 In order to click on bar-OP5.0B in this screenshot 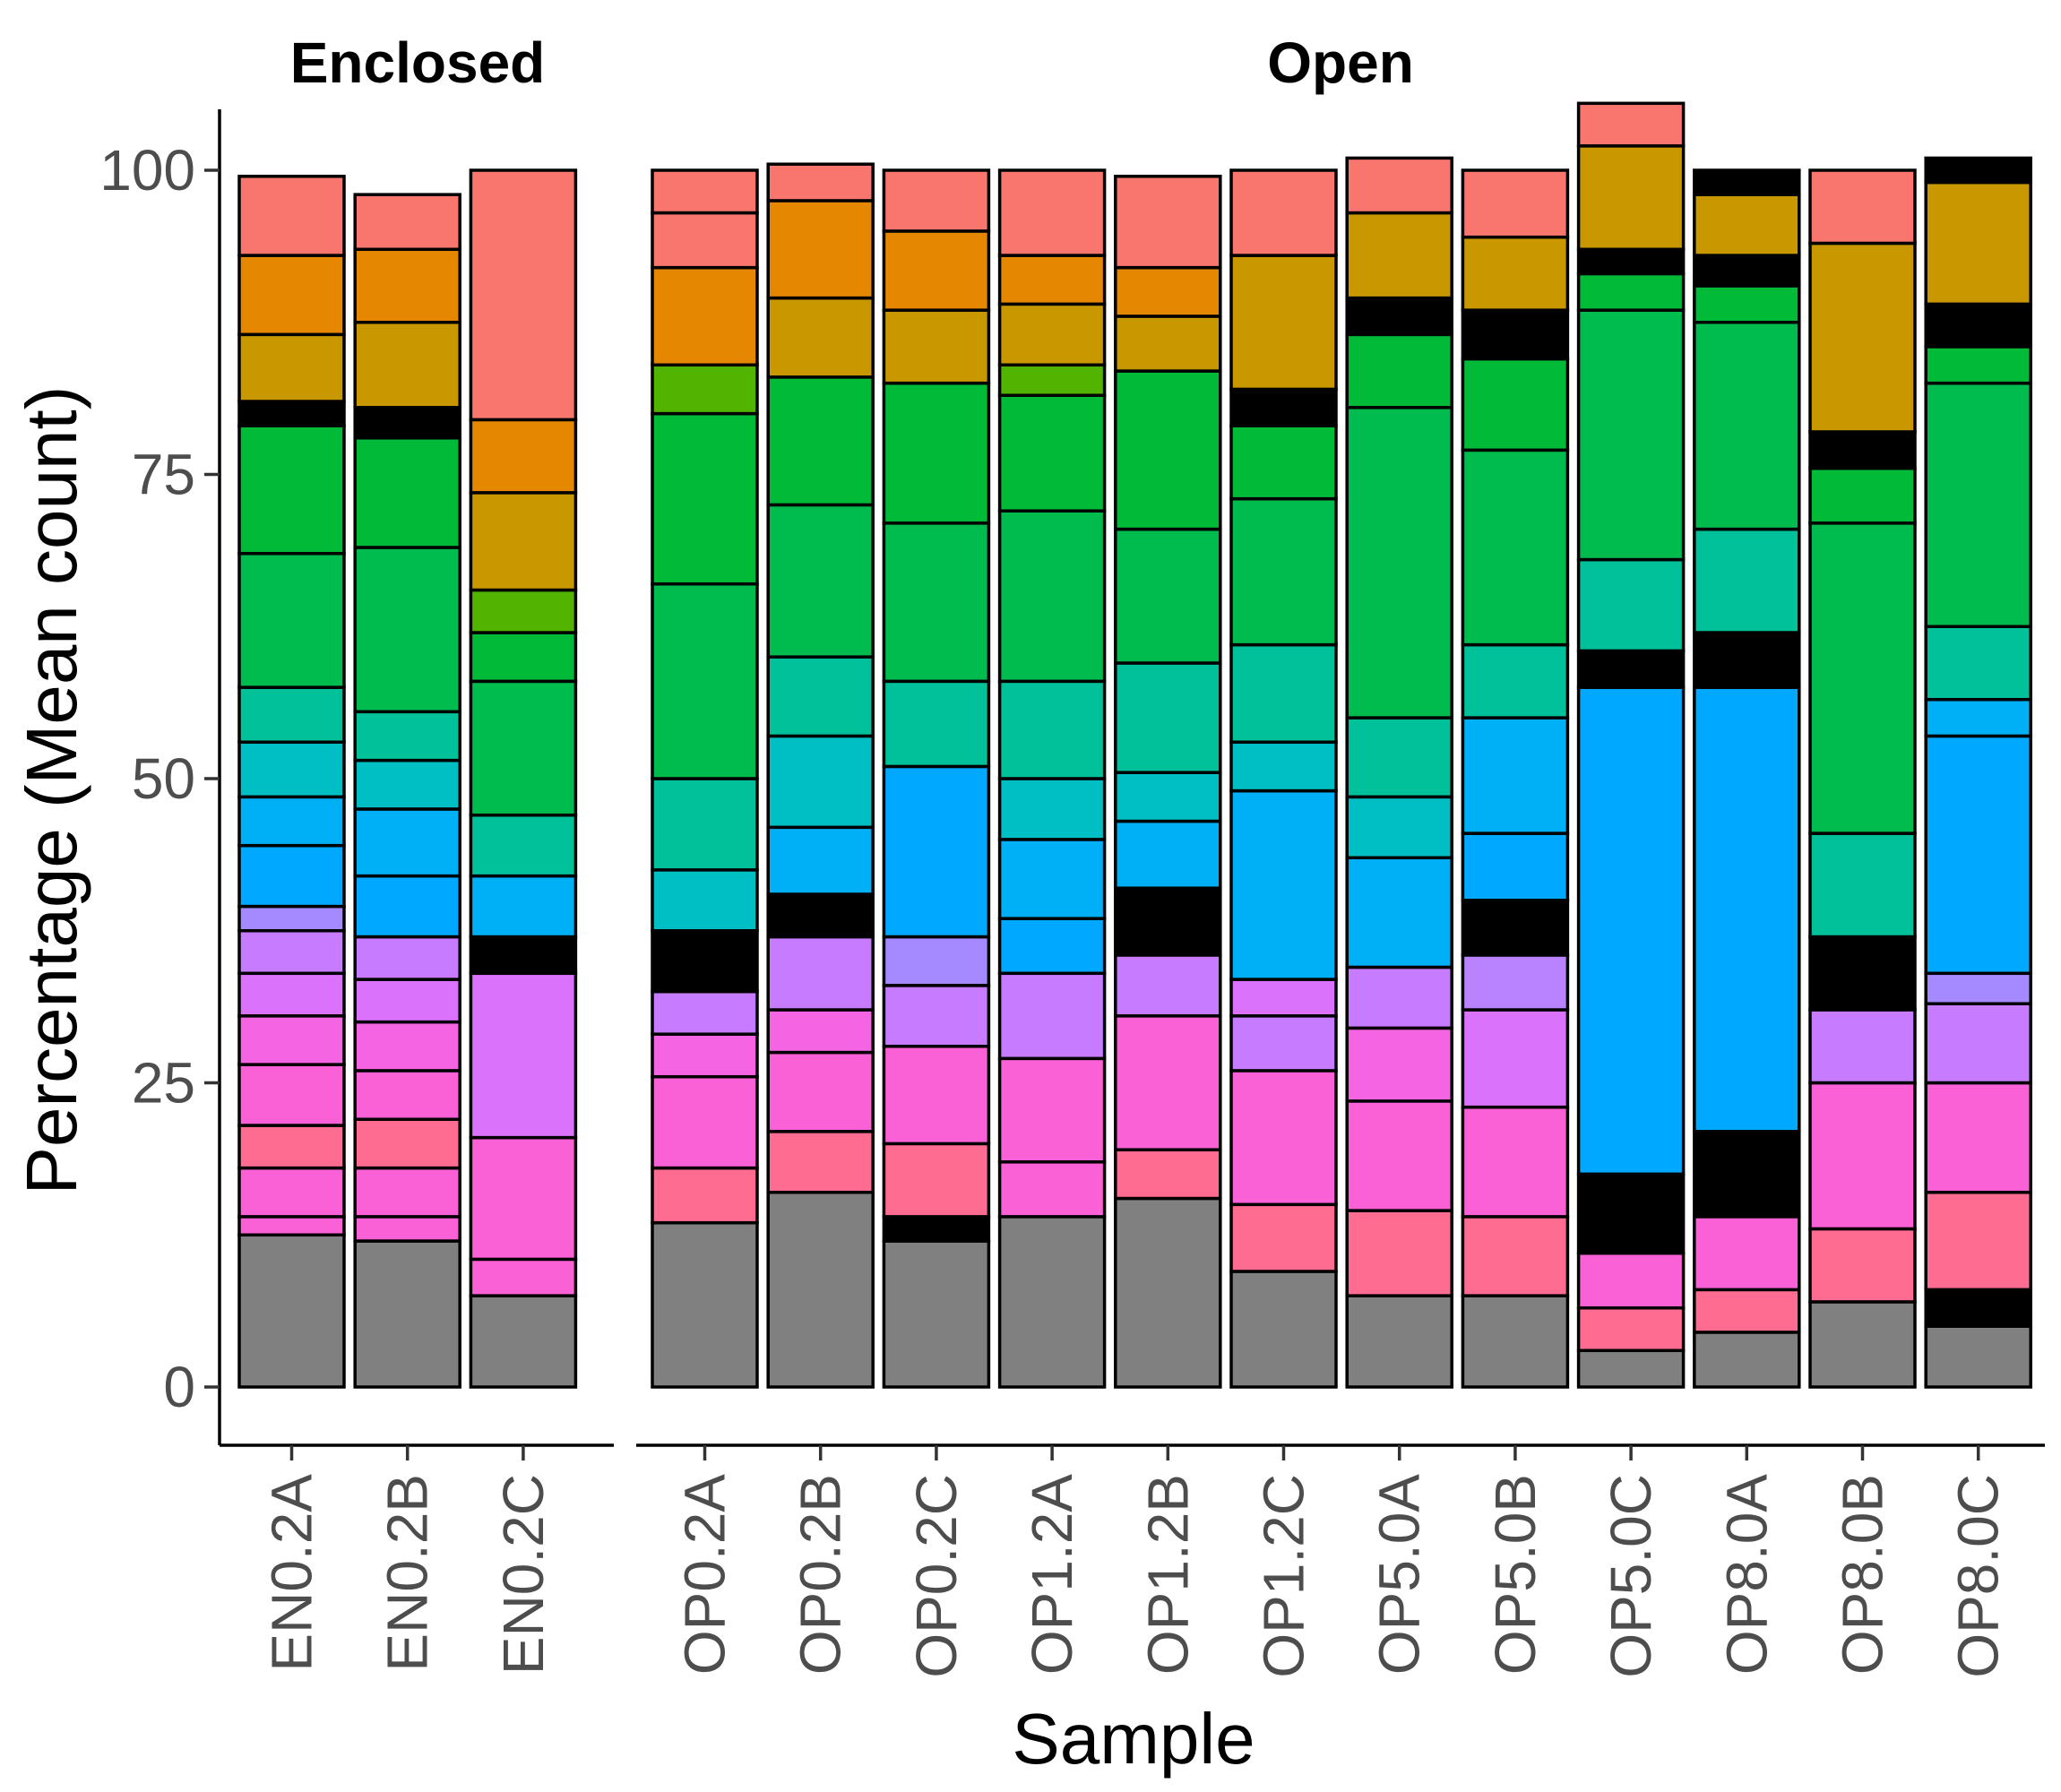, I will do `click(1515, 779)`.